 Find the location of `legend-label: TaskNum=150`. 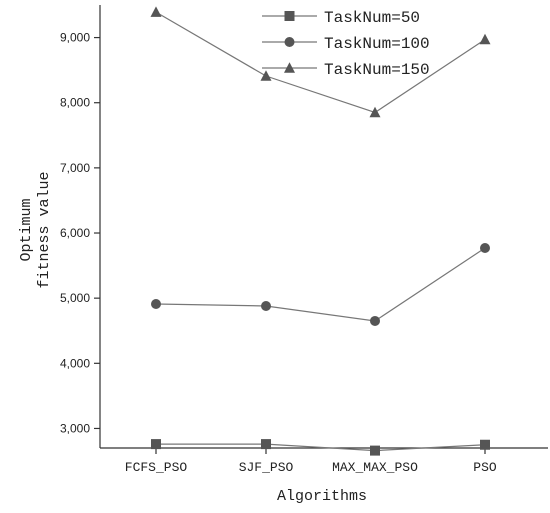

legend-label: TaskNum=150 is located at coordinates (377, 70).